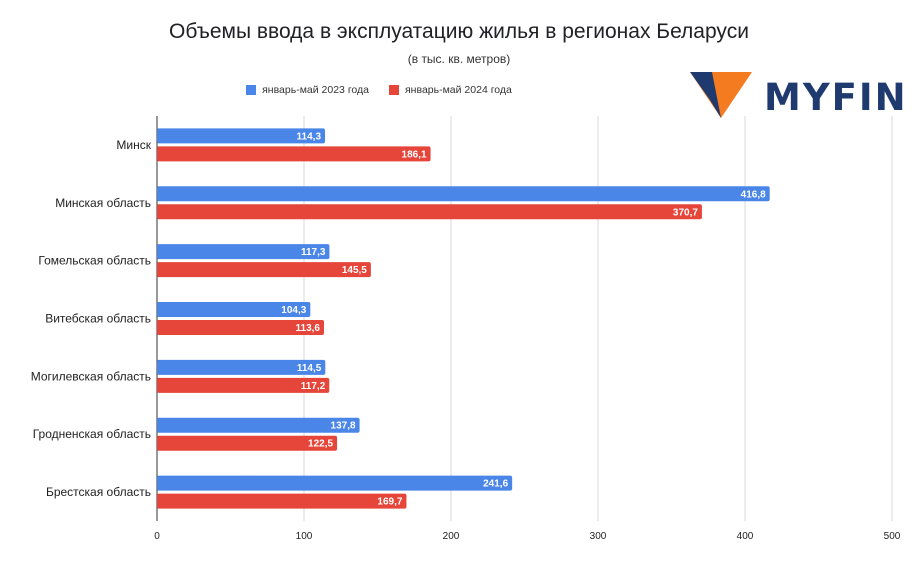 The height and width of the screenshot is (565, 918). What do you see at coordinates (753, 194) in the screenshot?
I see `bar-value-label: 416,8` at bounding box center [753, 194].